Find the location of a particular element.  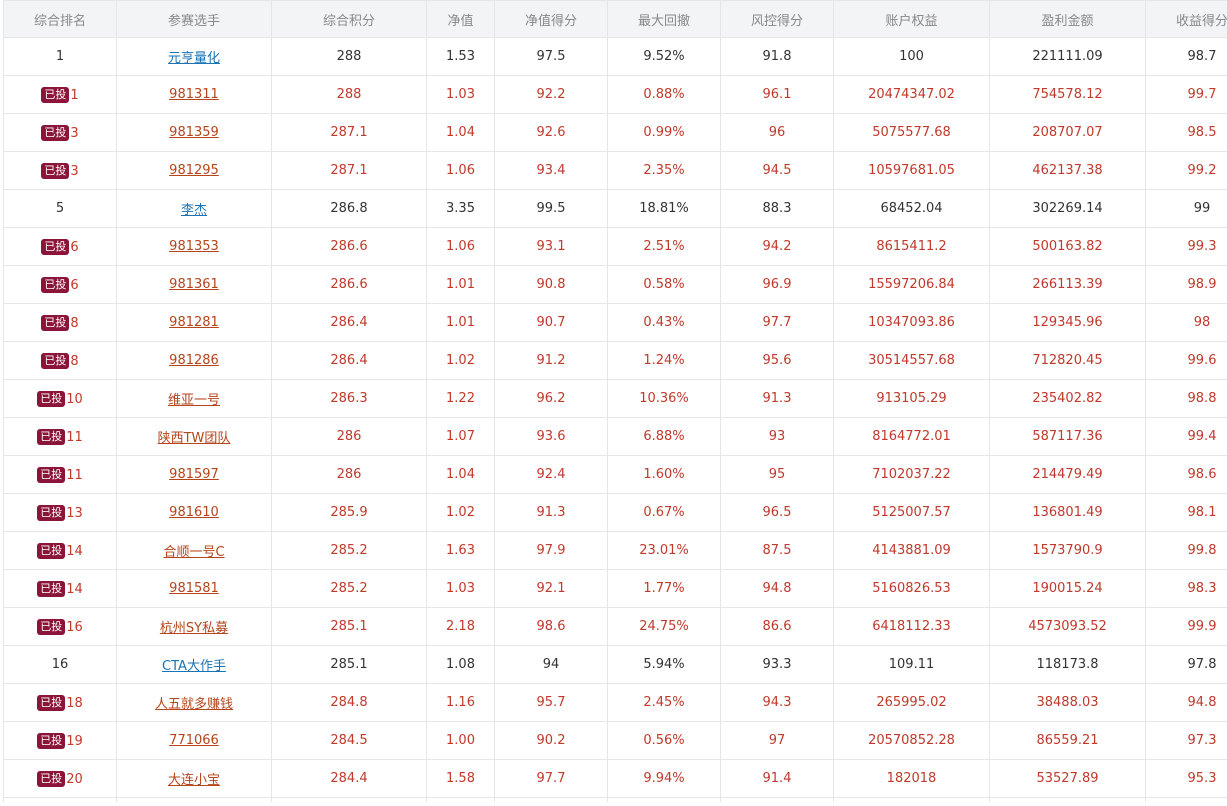

player-link: 981359 is located at coordinates (194, 132).